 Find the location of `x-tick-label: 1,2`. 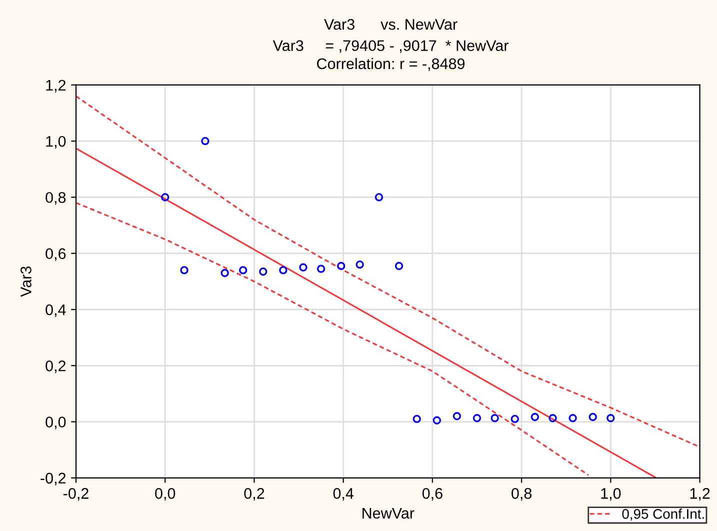

x-tick-label: 1,2 is located at coordinates (700, 494).